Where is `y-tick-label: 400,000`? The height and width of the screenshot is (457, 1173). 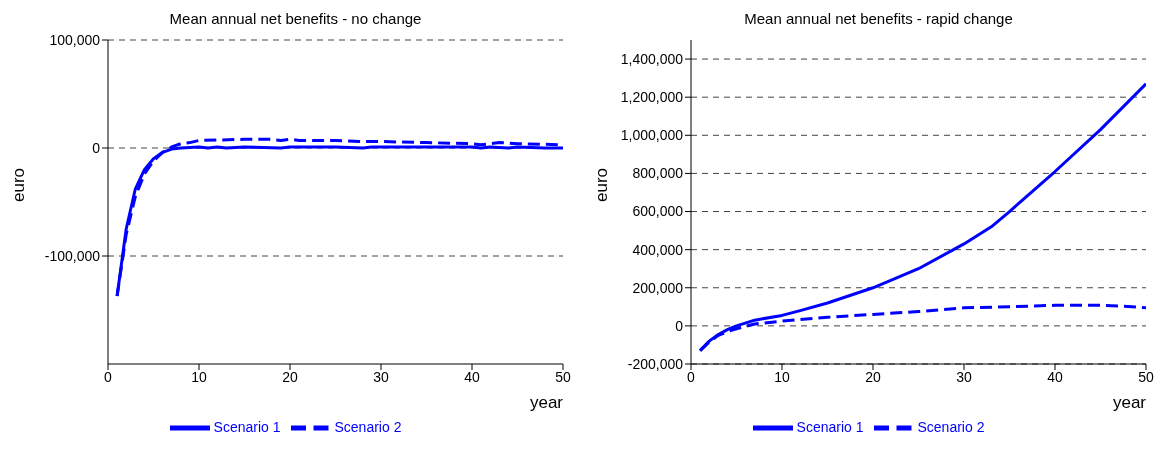 y-tick-label: 400,000 is located at coordinates (658, 249).